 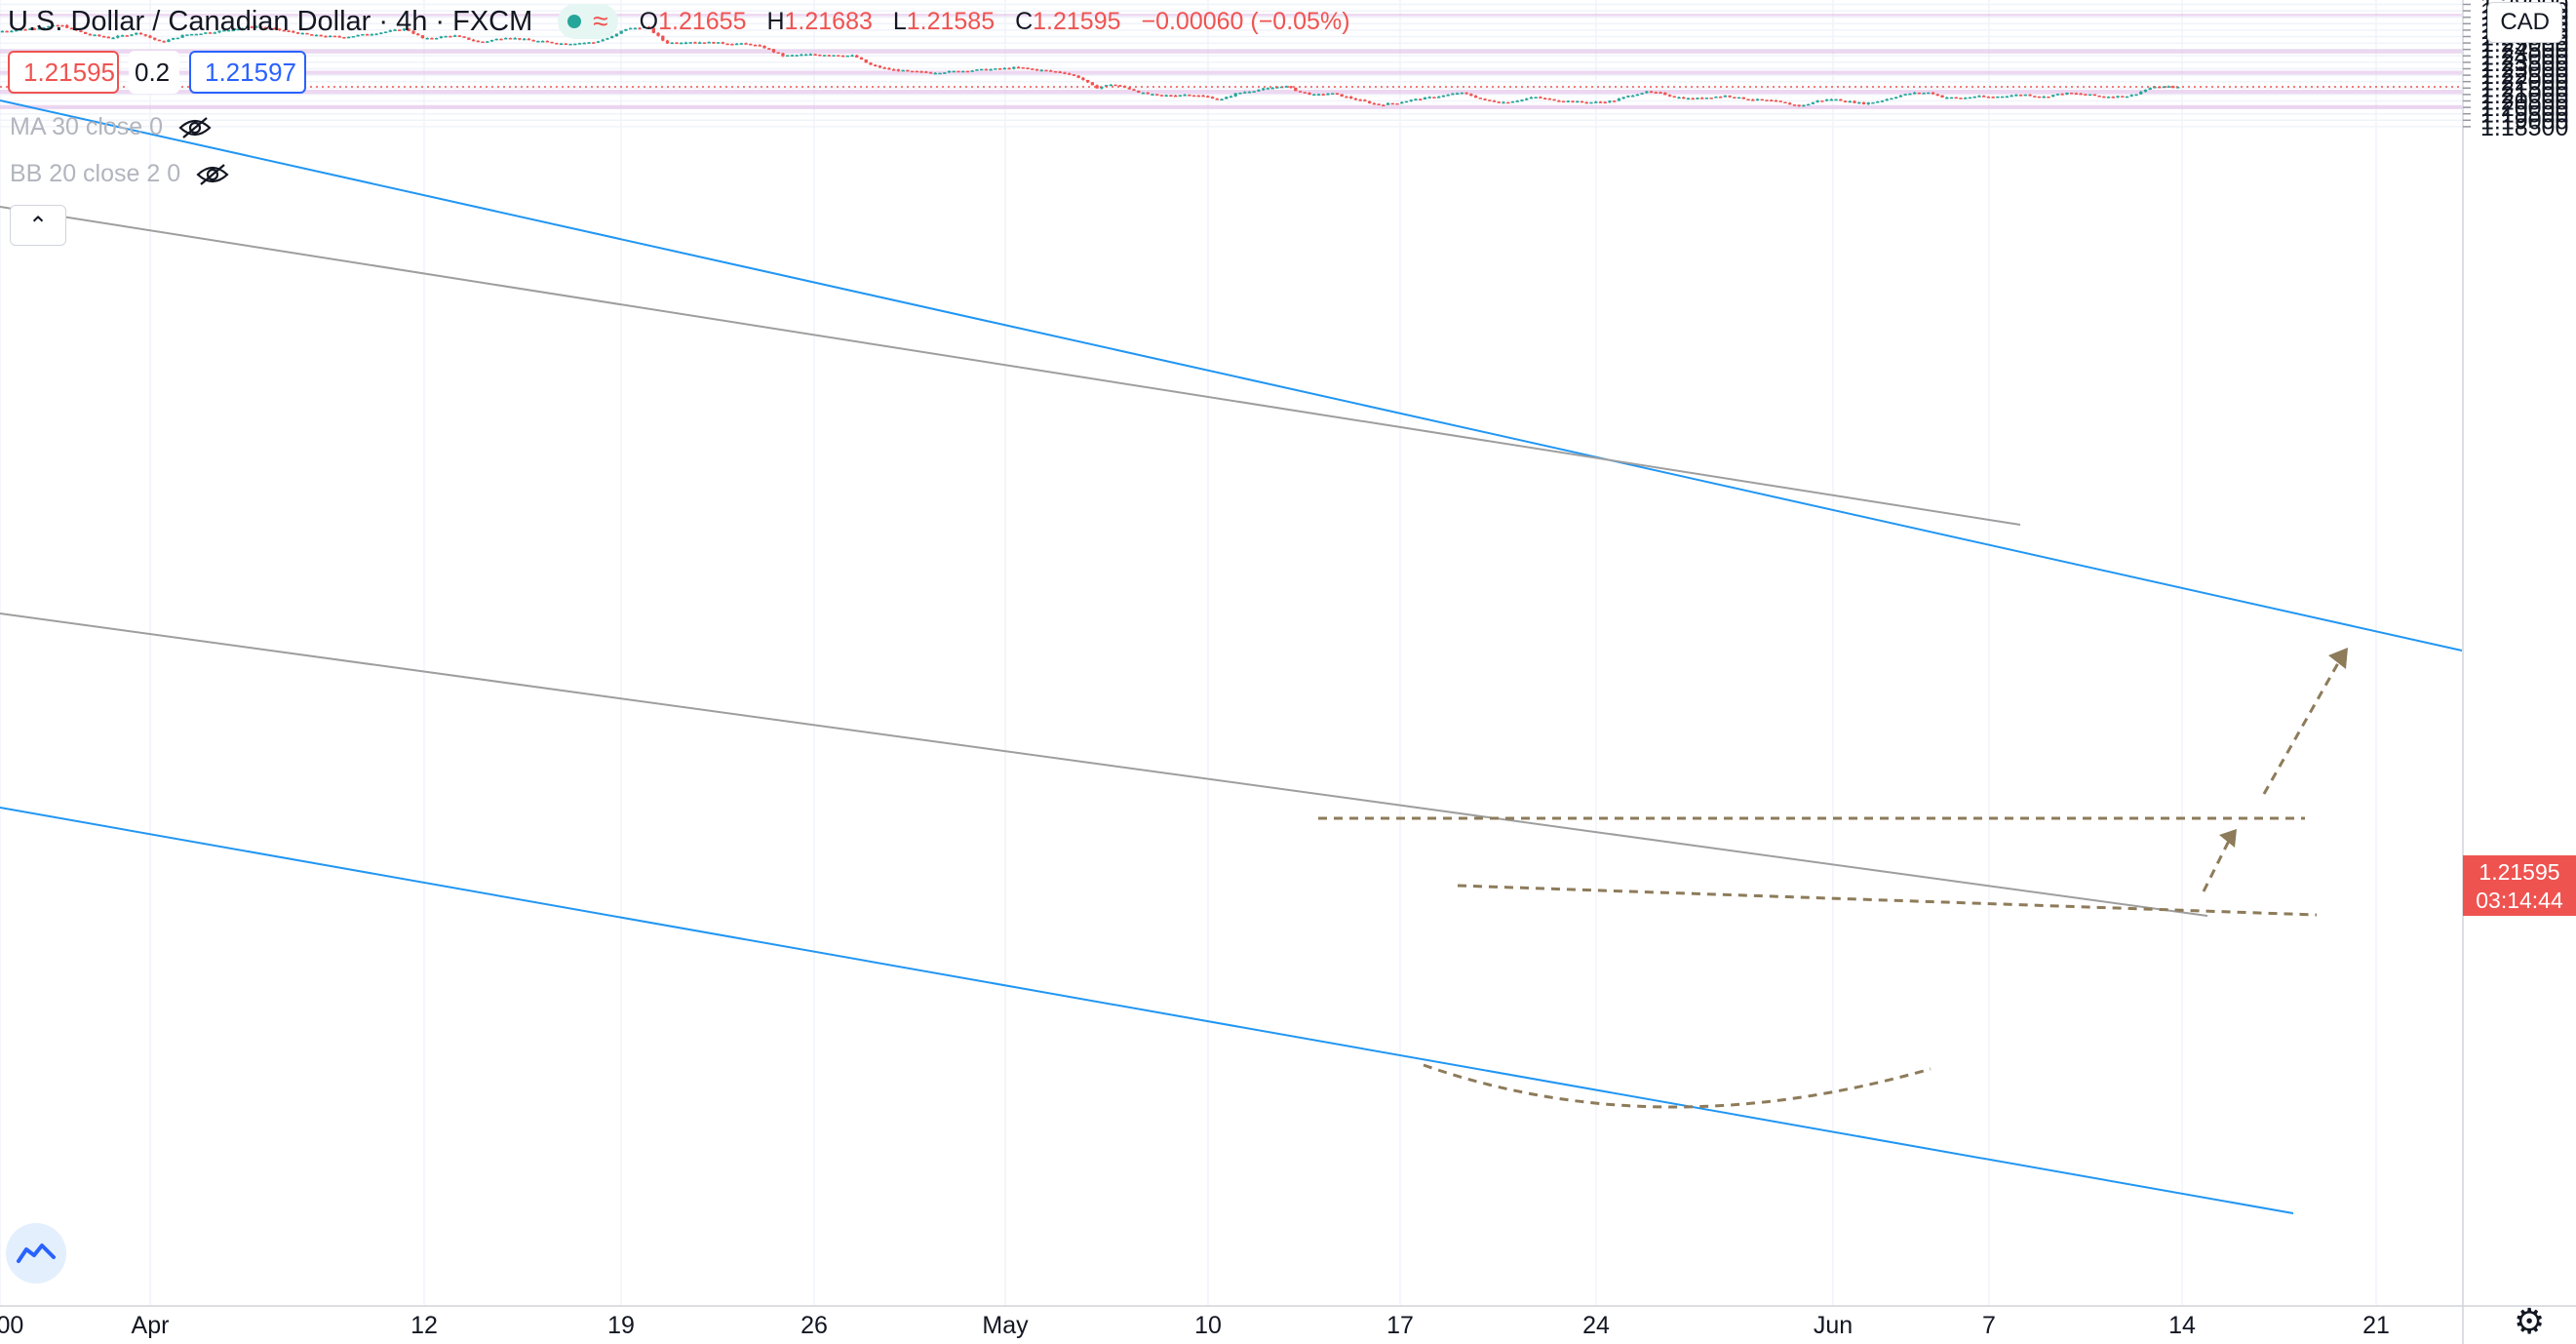 What do you see at coordinates (1077, 21) in the screenshot?
I see `close-value: 1.21595` at bounding box center [1077, 21].